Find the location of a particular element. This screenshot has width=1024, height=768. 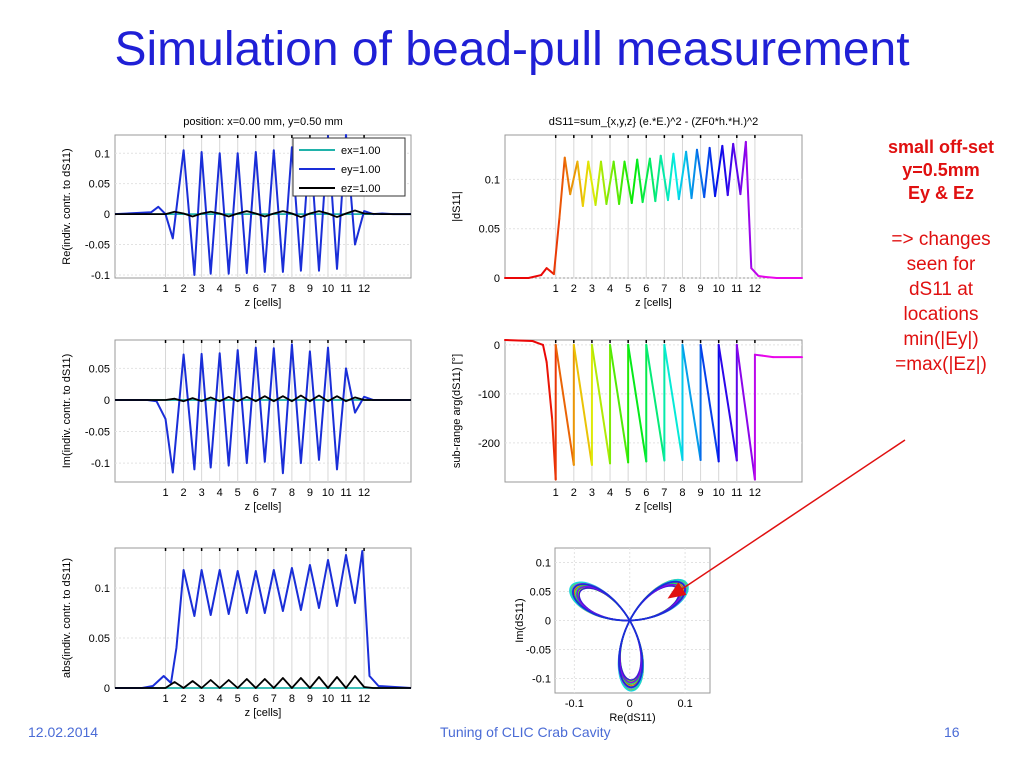

y-axis-label: |dS11| is located at coordinates (457, 206).